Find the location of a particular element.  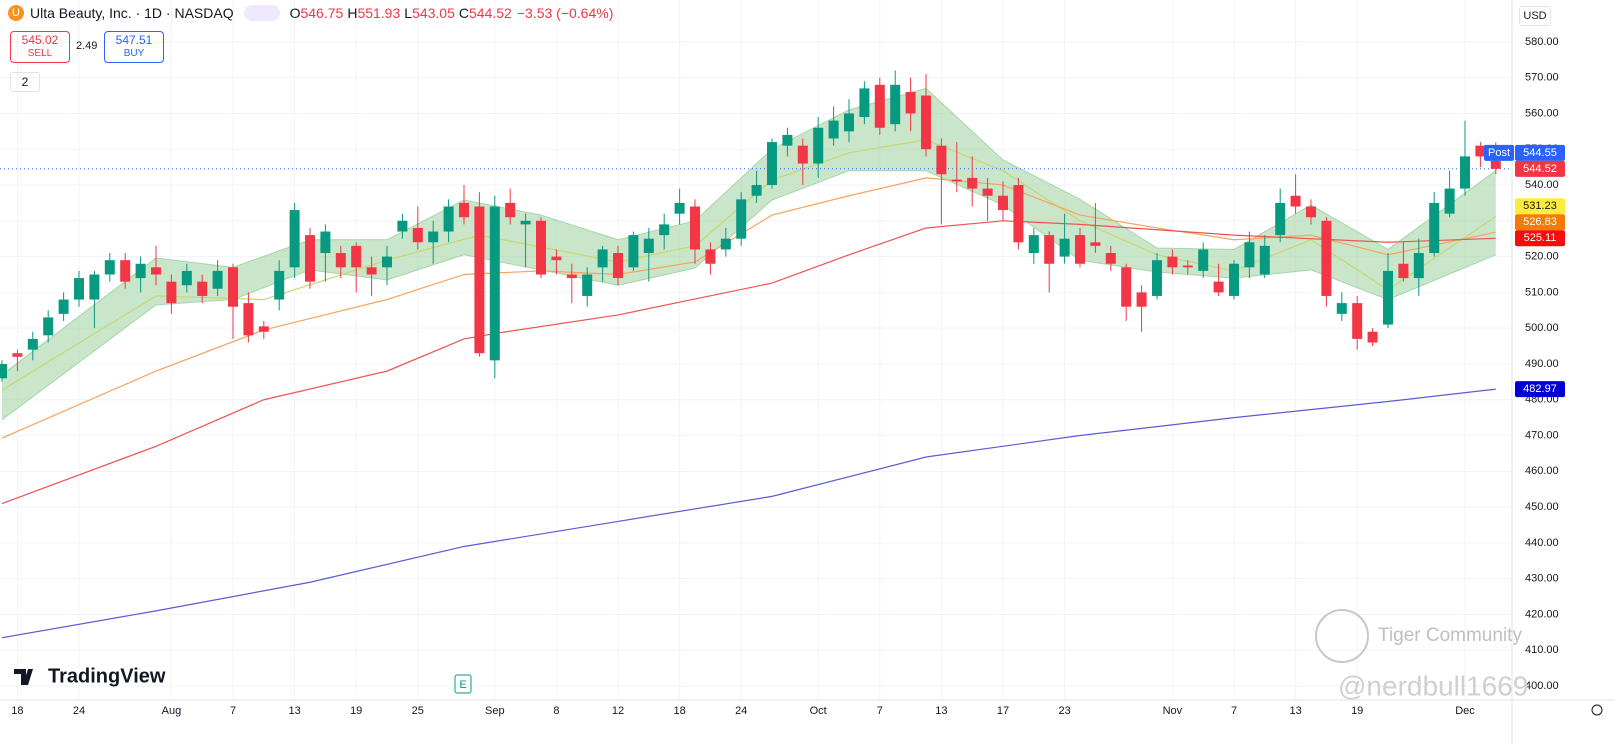

buy-price: 547.51 is located at coordinates (134, 40).